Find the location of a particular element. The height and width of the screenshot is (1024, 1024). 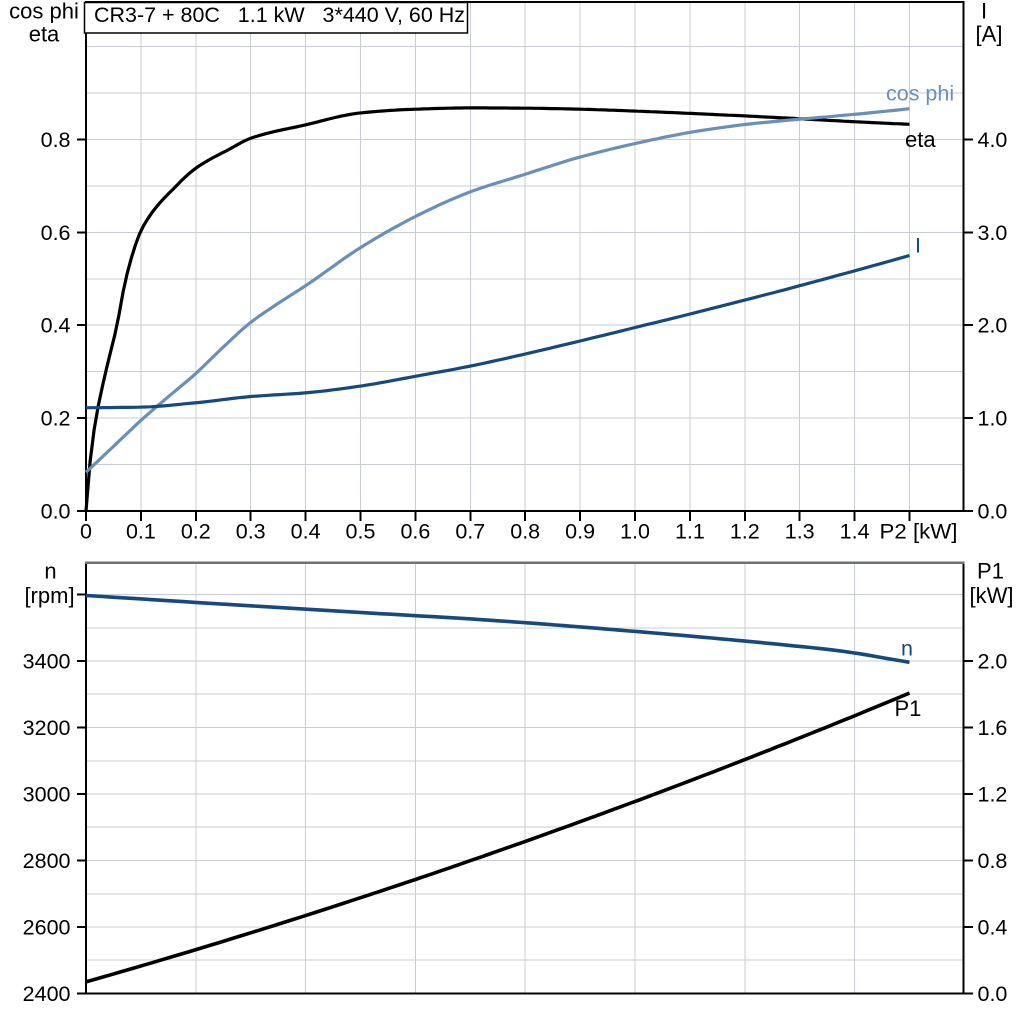

svg-text: 1.3 is located at coordinates (800, 532).